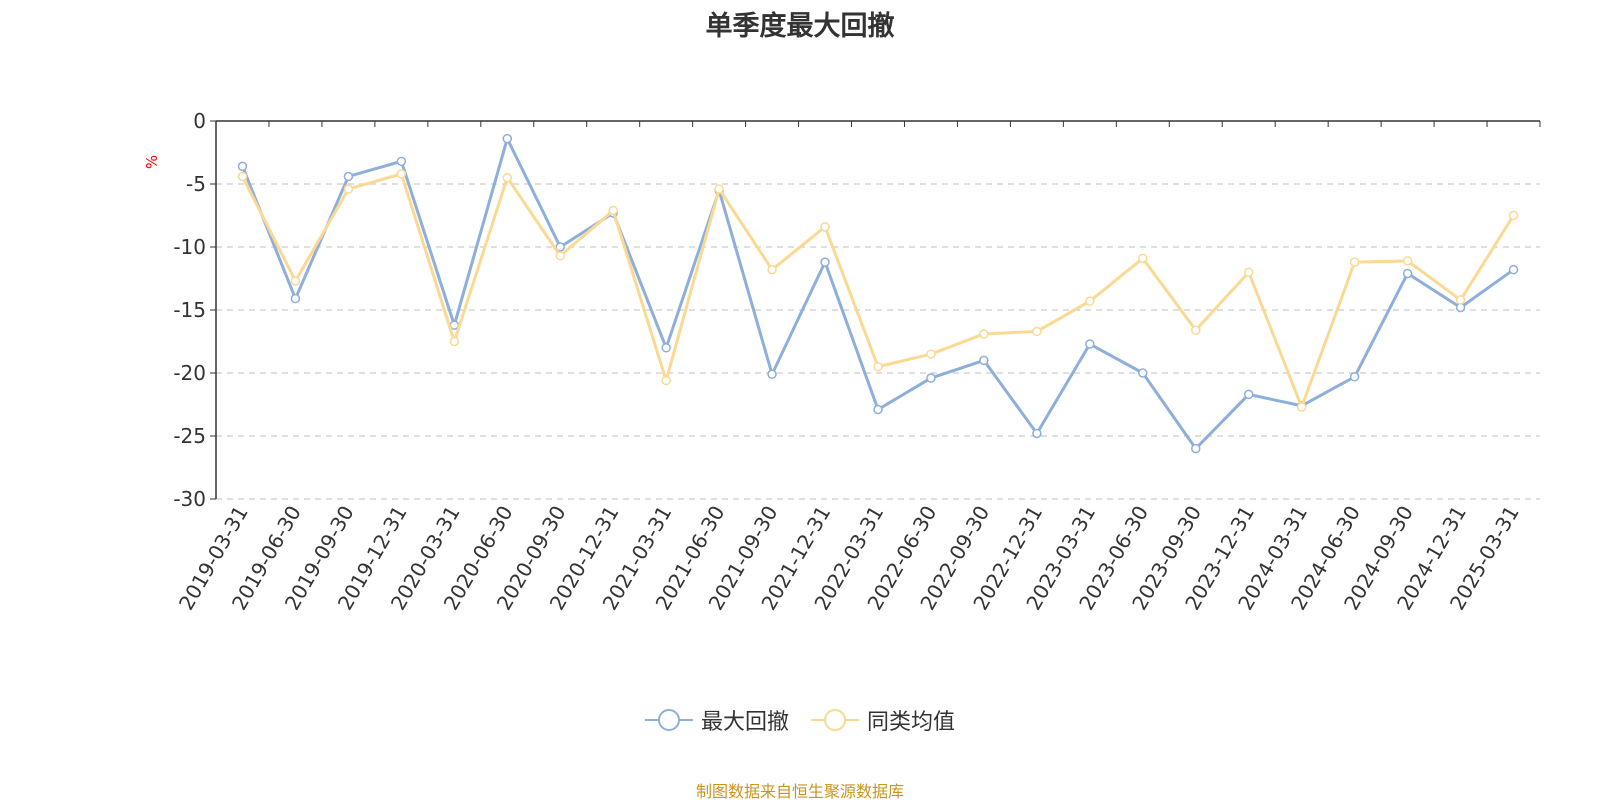  What do you see at coordinates (911, 722) in the screenshot?
I see `legend-label-peer-average: 同类均值` at bounding box center [911, 722].